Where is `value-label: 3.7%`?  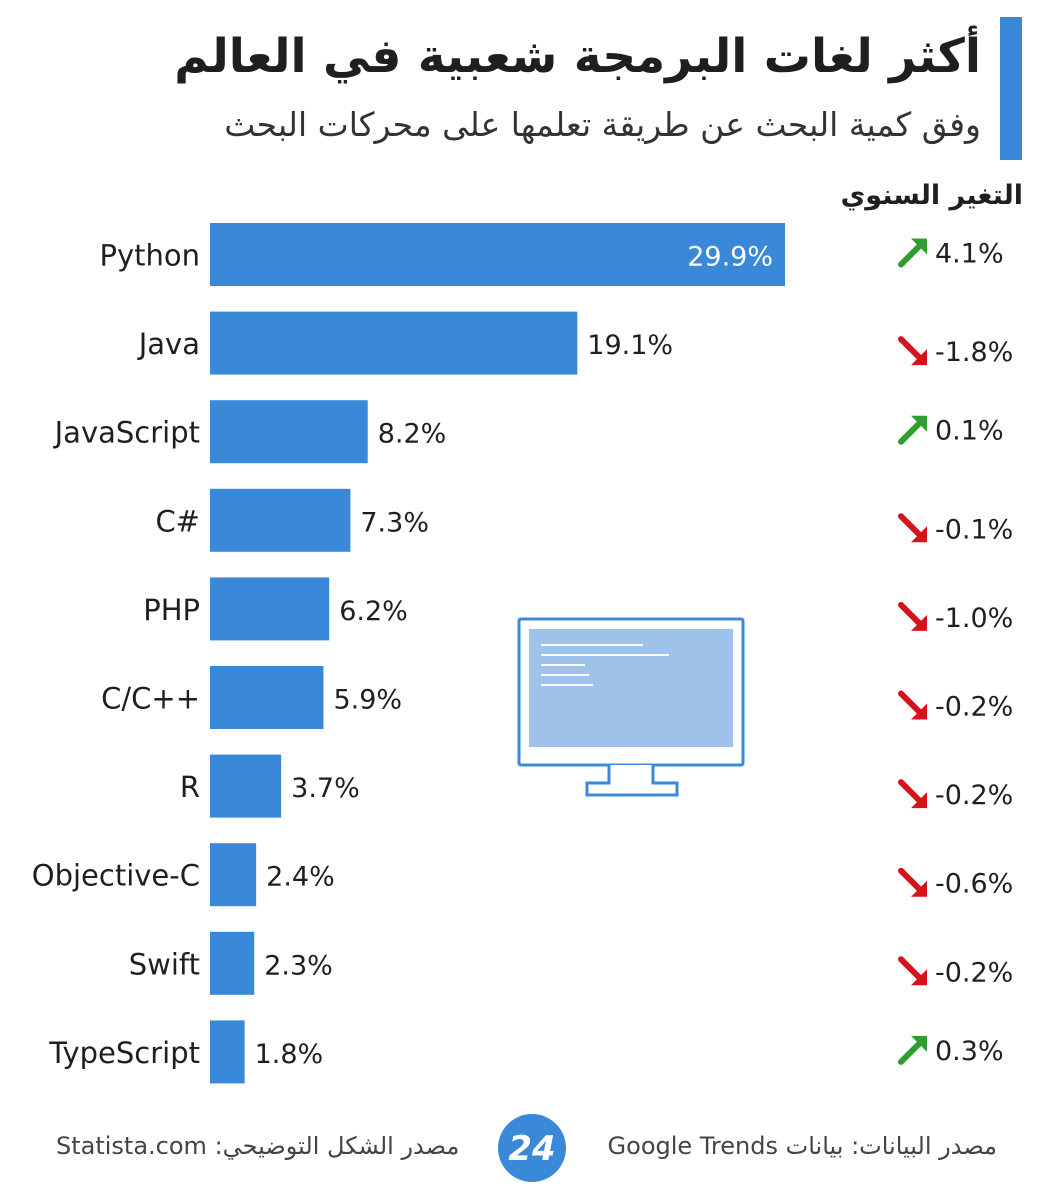
value-label: 3.7% is located at coordinates (325, 788).